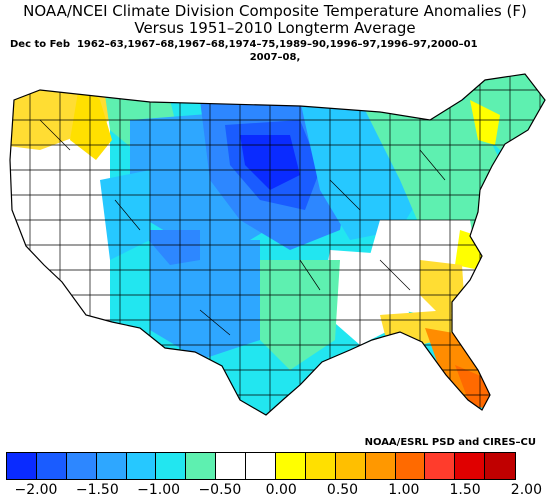 This screenshot has height=499, width=550. Describe the element at coordinates (159, 490) in the screenshot. I see `colorbar-tick-label: −1.00` at that location.